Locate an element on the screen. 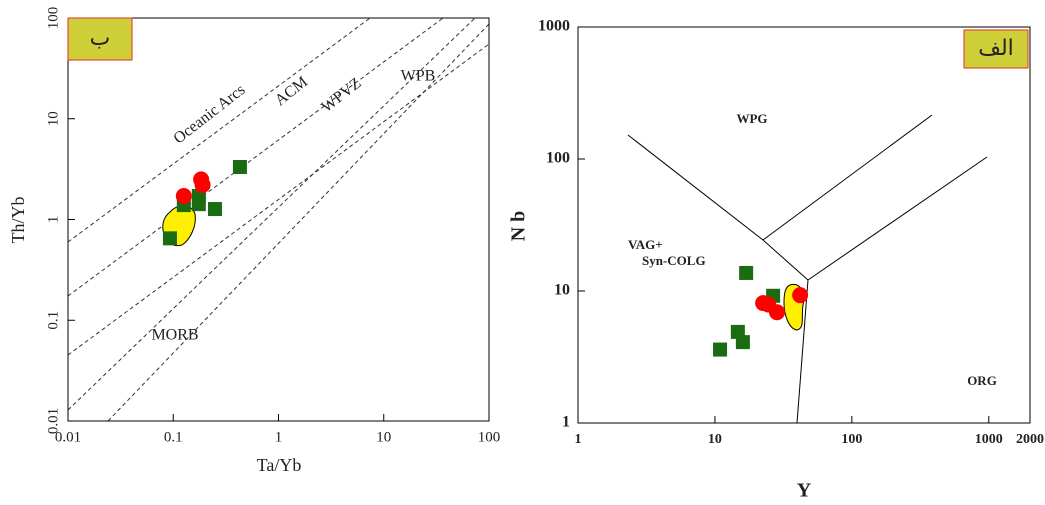 The height and width of the screenshot is (505, 1045). y-axis-label: Th/Yb is located at coordinates (18, 220).